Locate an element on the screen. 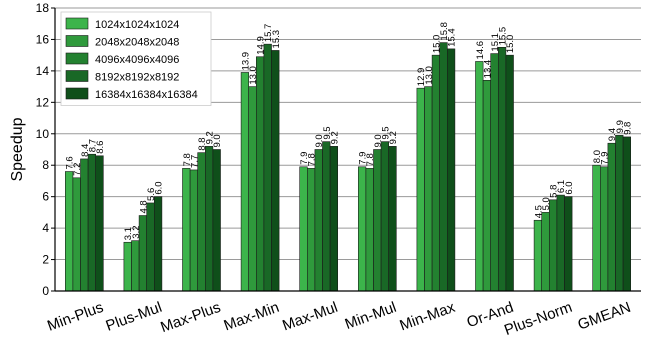 The image size is (649, 356). y-tick-label: 4 is located at coordinates (45, 228).